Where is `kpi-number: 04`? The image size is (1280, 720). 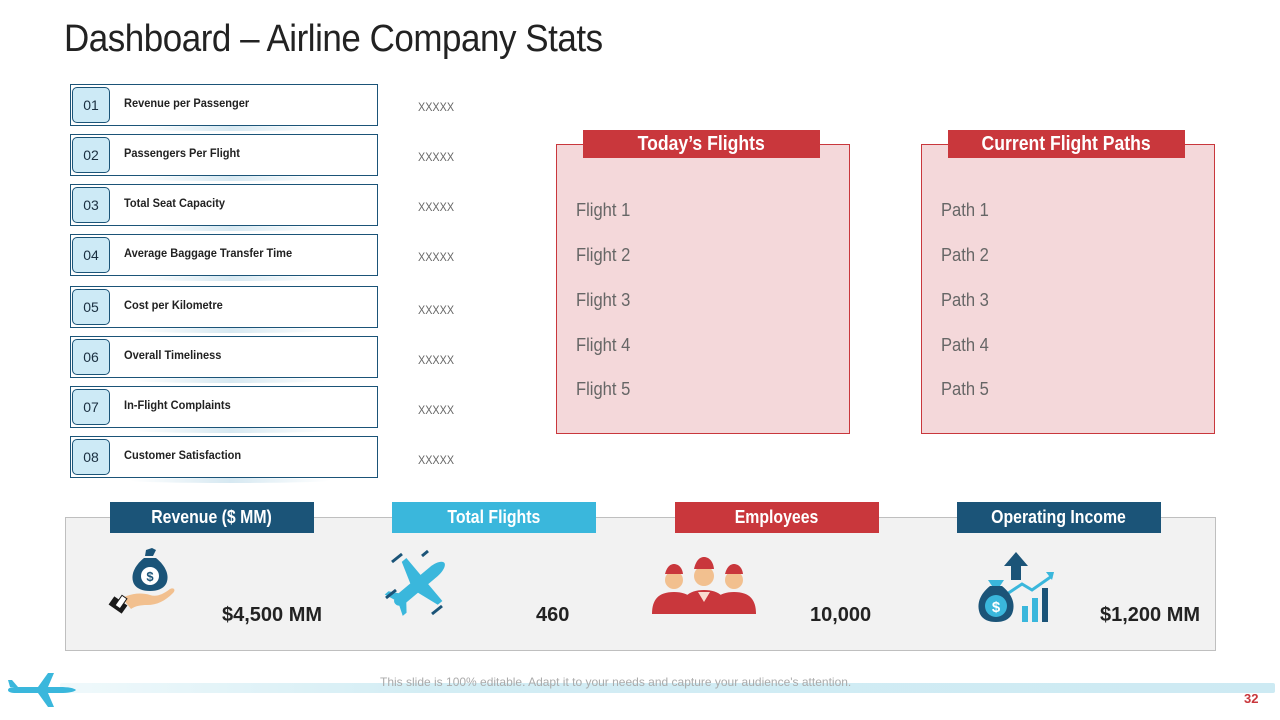 kpi-number: 04 is located at coordinates (91, 255).